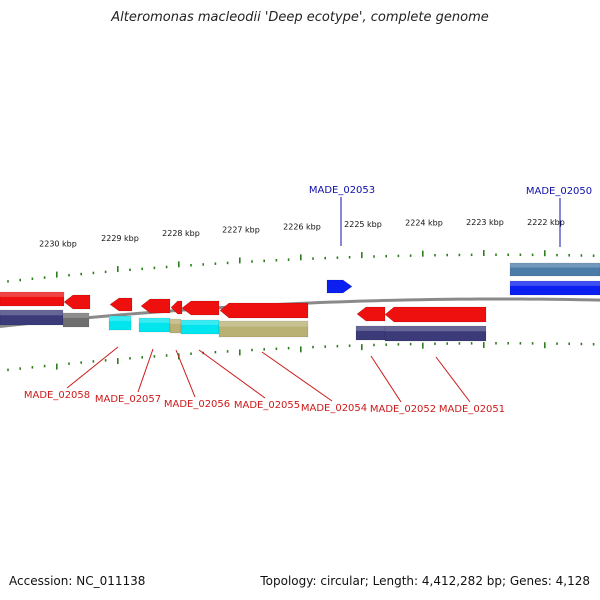  I want to click on gene-left-continuation-highlight, so click(31, 313).